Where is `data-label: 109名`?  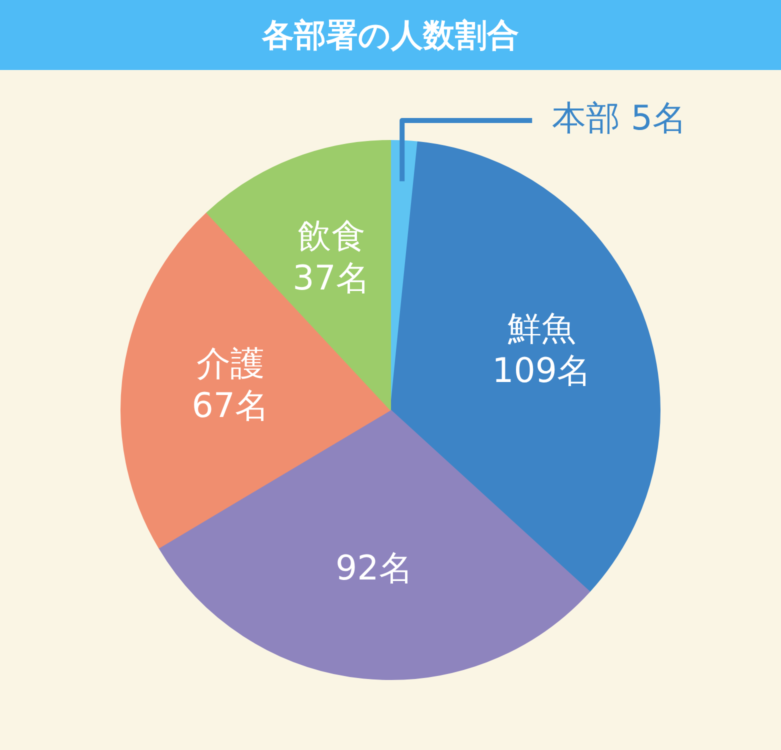 data-label: 109名 is located at coordinates (542, 371).